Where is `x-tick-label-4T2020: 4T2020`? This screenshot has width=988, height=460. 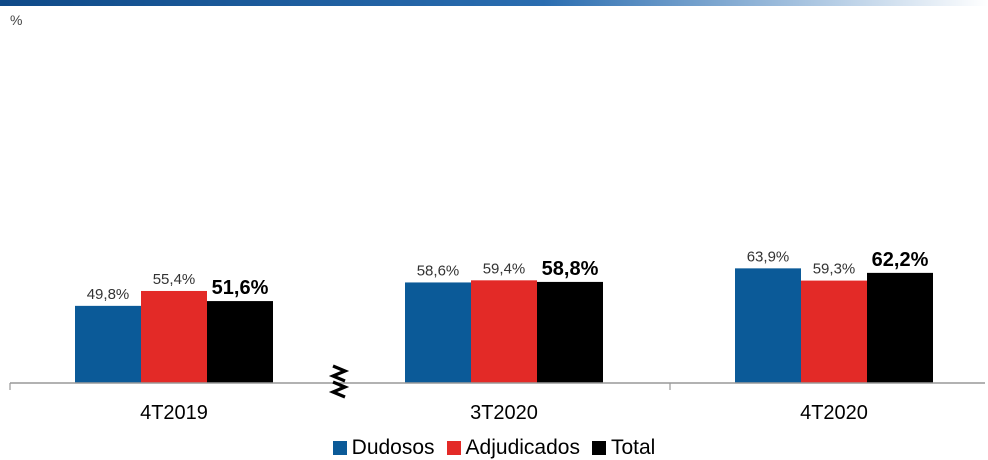
x-tick-label-4T2020: 4T2020 is located at coordinates (834, 413).